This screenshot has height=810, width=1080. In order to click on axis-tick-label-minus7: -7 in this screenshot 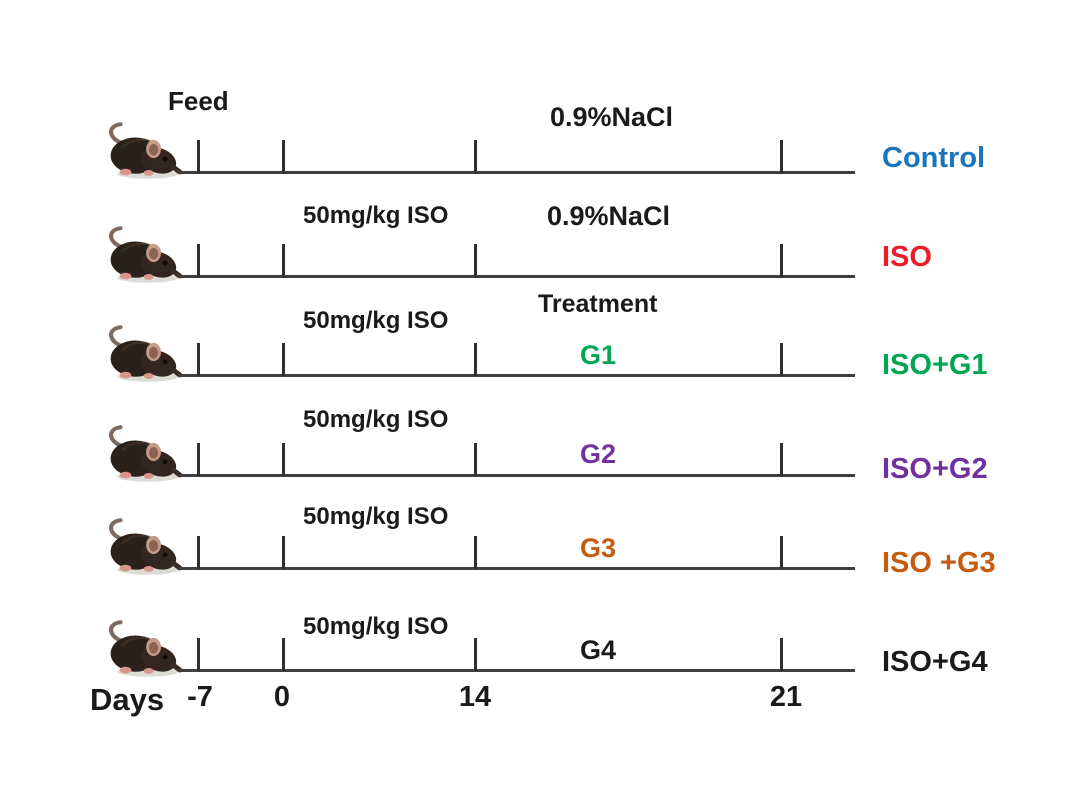, I will do `click(200, 697)`.